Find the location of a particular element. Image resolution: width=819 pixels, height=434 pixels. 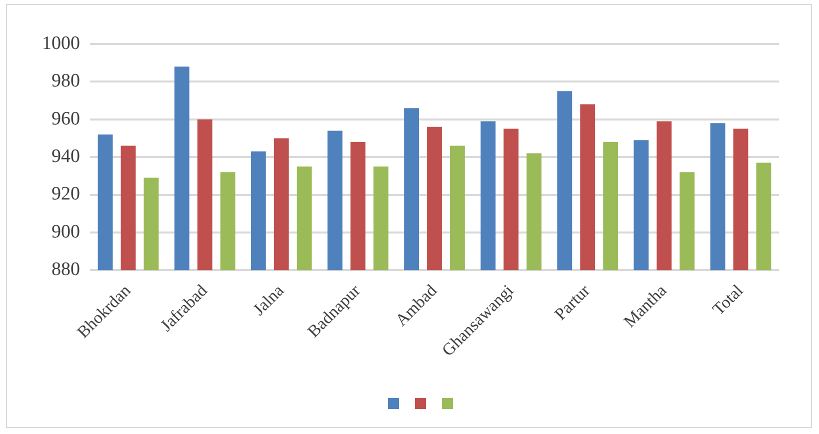

y-tick-label: 960 is located at coordinates (66, 119).